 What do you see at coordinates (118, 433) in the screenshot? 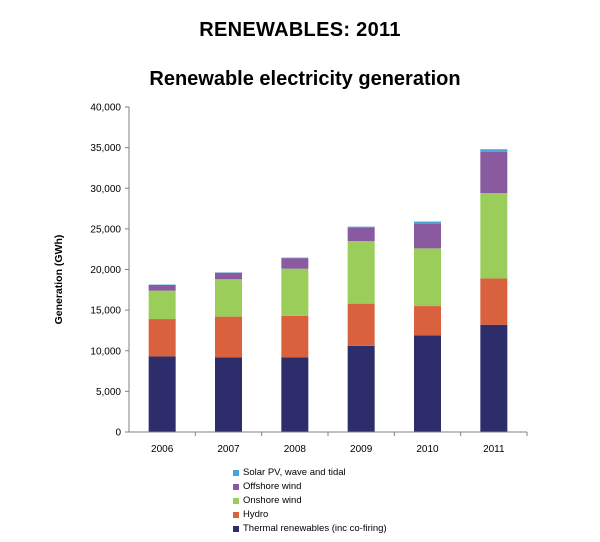
I see `y-tick-label: 0` at bounding box center [118, 433].